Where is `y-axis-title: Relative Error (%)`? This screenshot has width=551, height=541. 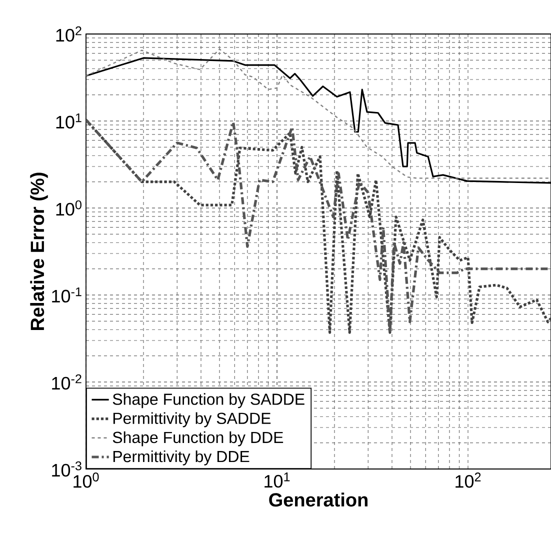
y-axis-title: Relative Error (%) is located at coordinates (39, 251).